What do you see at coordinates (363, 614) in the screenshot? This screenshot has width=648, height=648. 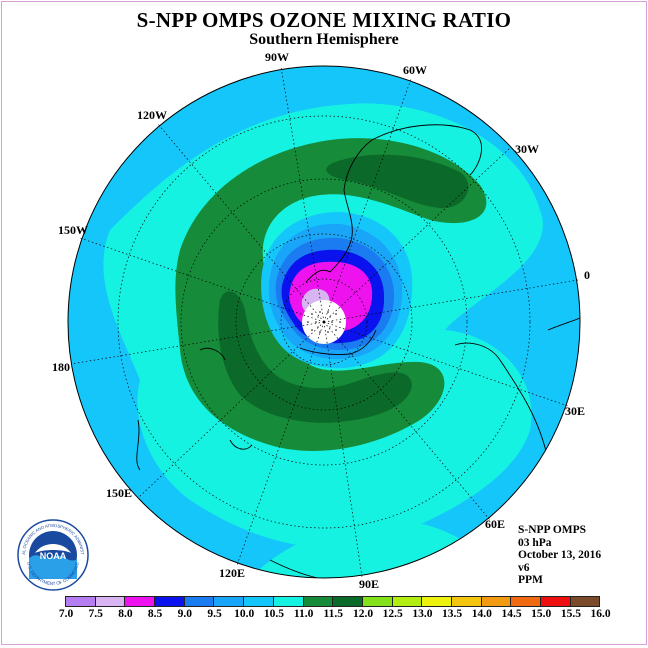 I see `colorbar-tick-label: 12.0` at bounding box center [363, 614].